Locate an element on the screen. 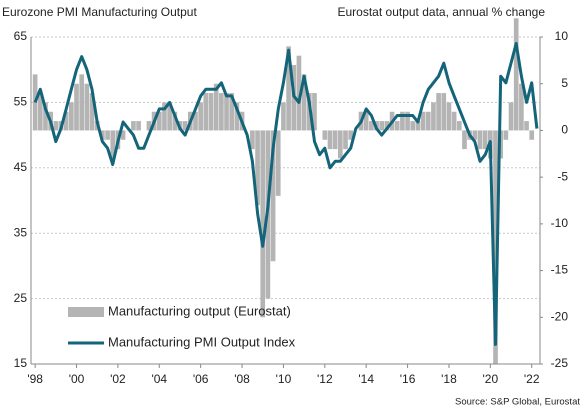  x-tick-label: '08 is located at coordinates (242, 379).